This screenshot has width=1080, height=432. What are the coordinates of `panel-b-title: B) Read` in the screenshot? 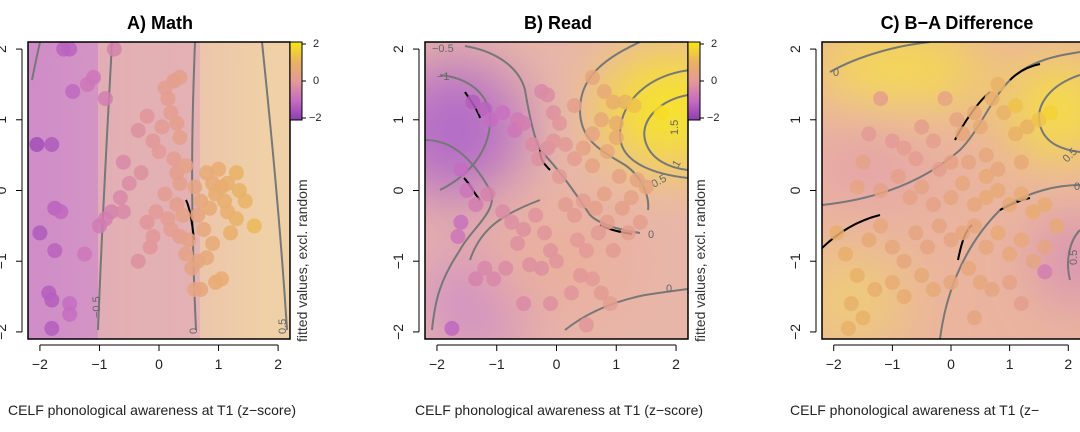 It's located at (558, 23).